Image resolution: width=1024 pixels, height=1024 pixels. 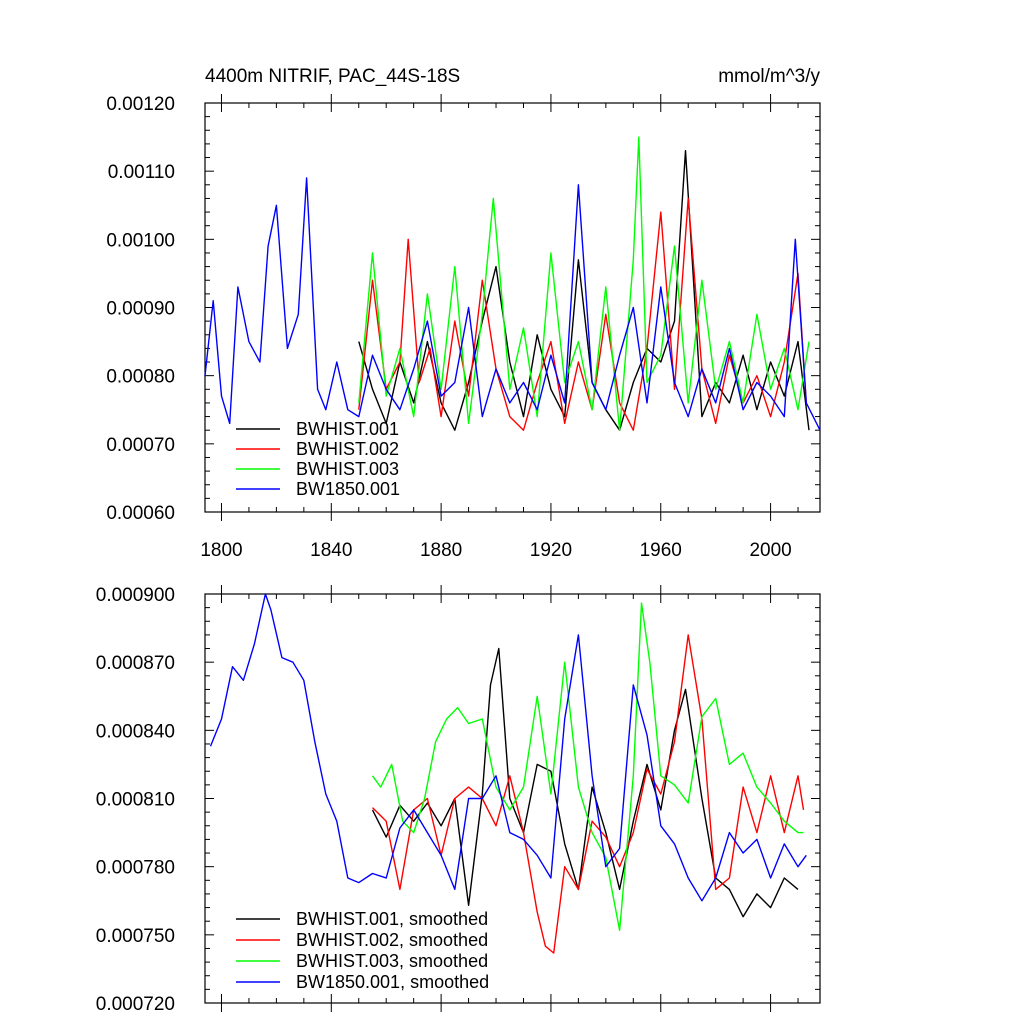 I want to click on legend-label: BWHIST.001, smoothed, so click(x=392, y=919).